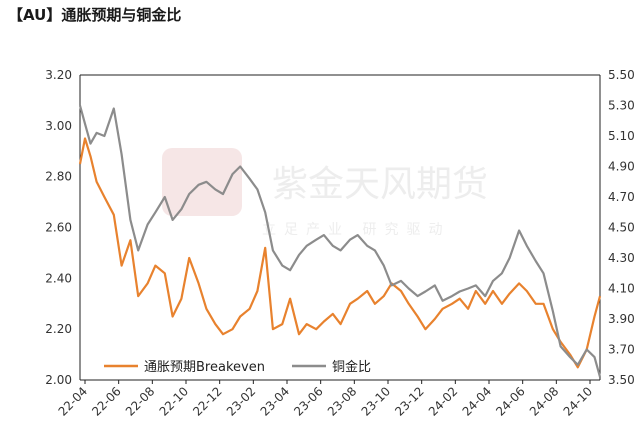 The width and height of the screenshot is (640, 438). Describe the element at coordinates (380, 184) in the screenshot. I see `svg-text: 紫金天风期货` at that location.